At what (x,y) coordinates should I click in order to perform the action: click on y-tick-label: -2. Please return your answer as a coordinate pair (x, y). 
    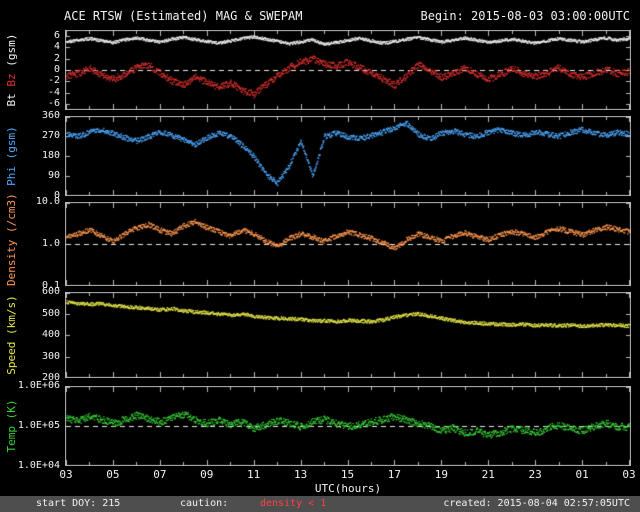
    Looking at the image, I should click on (53, 81).